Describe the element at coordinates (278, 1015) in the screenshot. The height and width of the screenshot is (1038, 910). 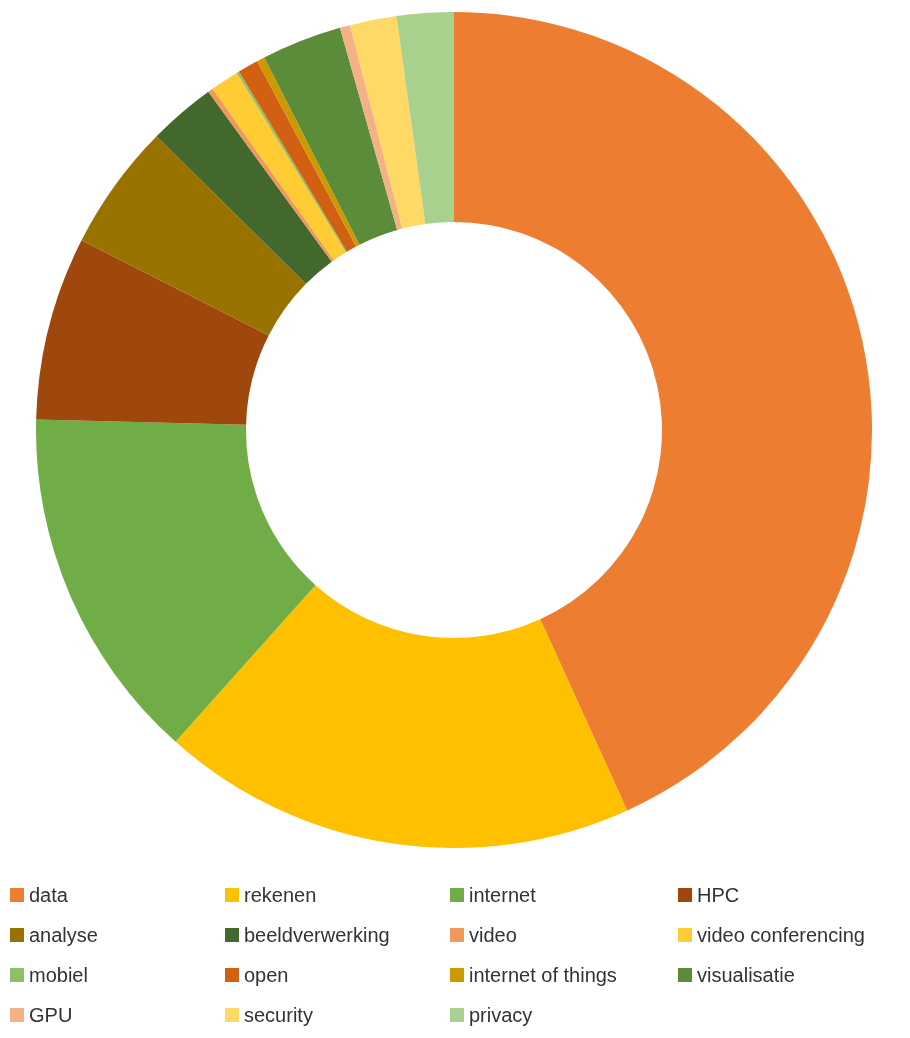
I see `legend-label: security` at that location.